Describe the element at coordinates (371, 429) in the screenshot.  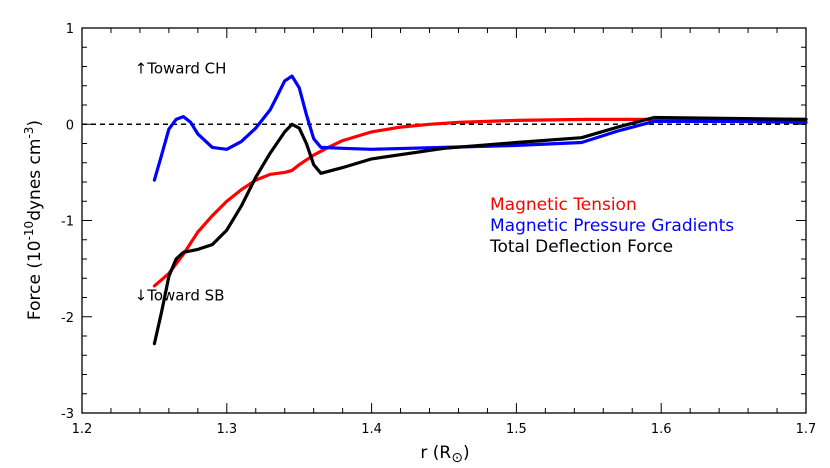
I see `x-tick-label: 1.4` at that location.